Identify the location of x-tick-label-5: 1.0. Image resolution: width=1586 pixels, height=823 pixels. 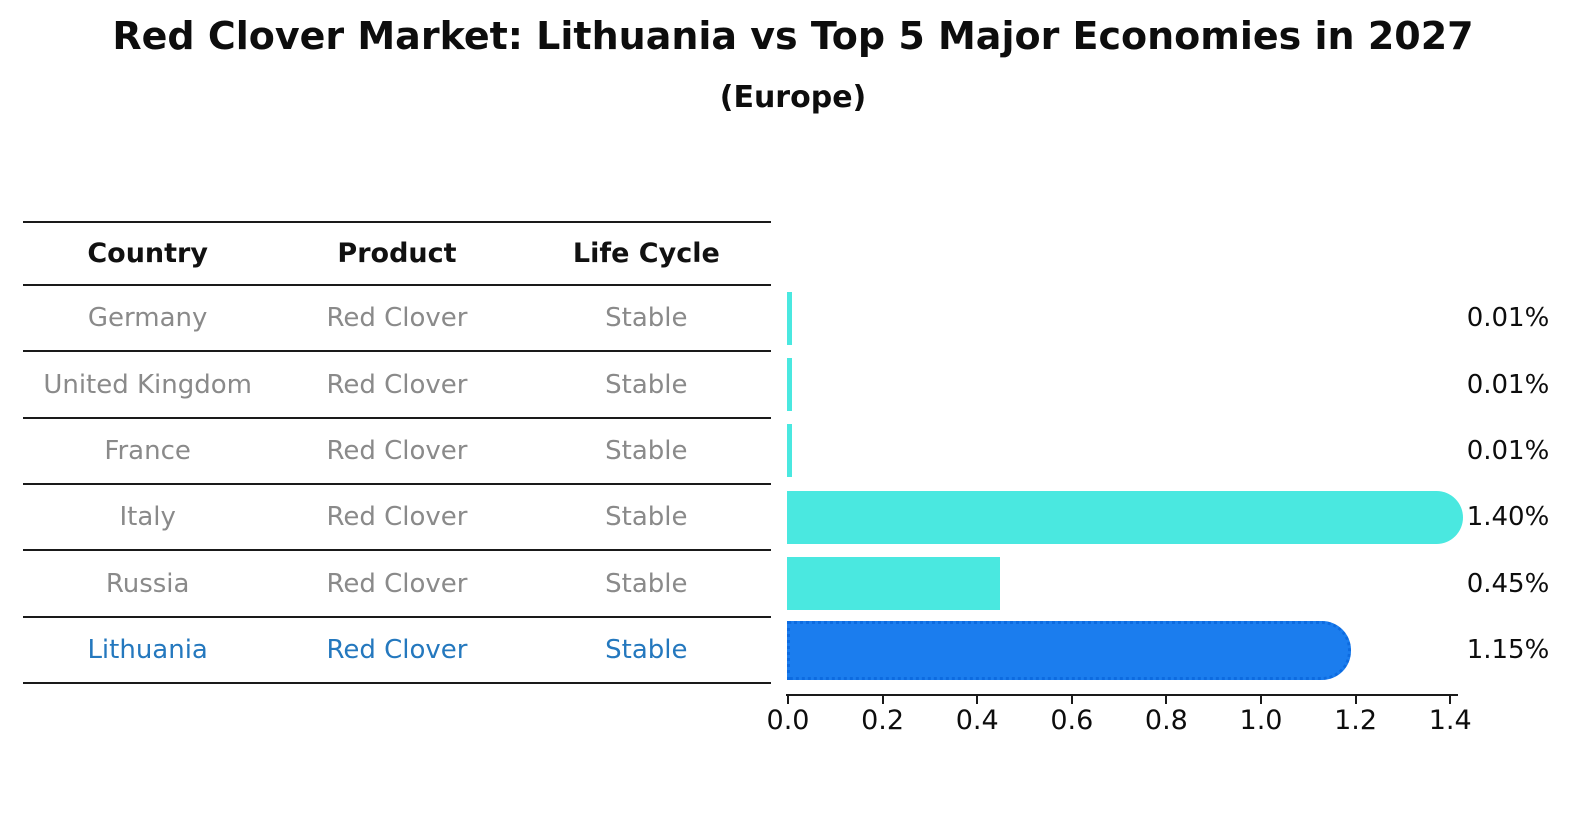
(1261, 720).